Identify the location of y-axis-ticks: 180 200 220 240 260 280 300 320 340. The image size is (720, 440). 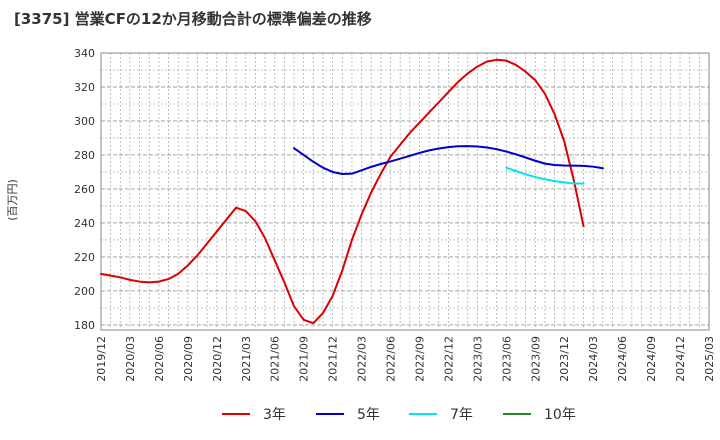
(84, 189).